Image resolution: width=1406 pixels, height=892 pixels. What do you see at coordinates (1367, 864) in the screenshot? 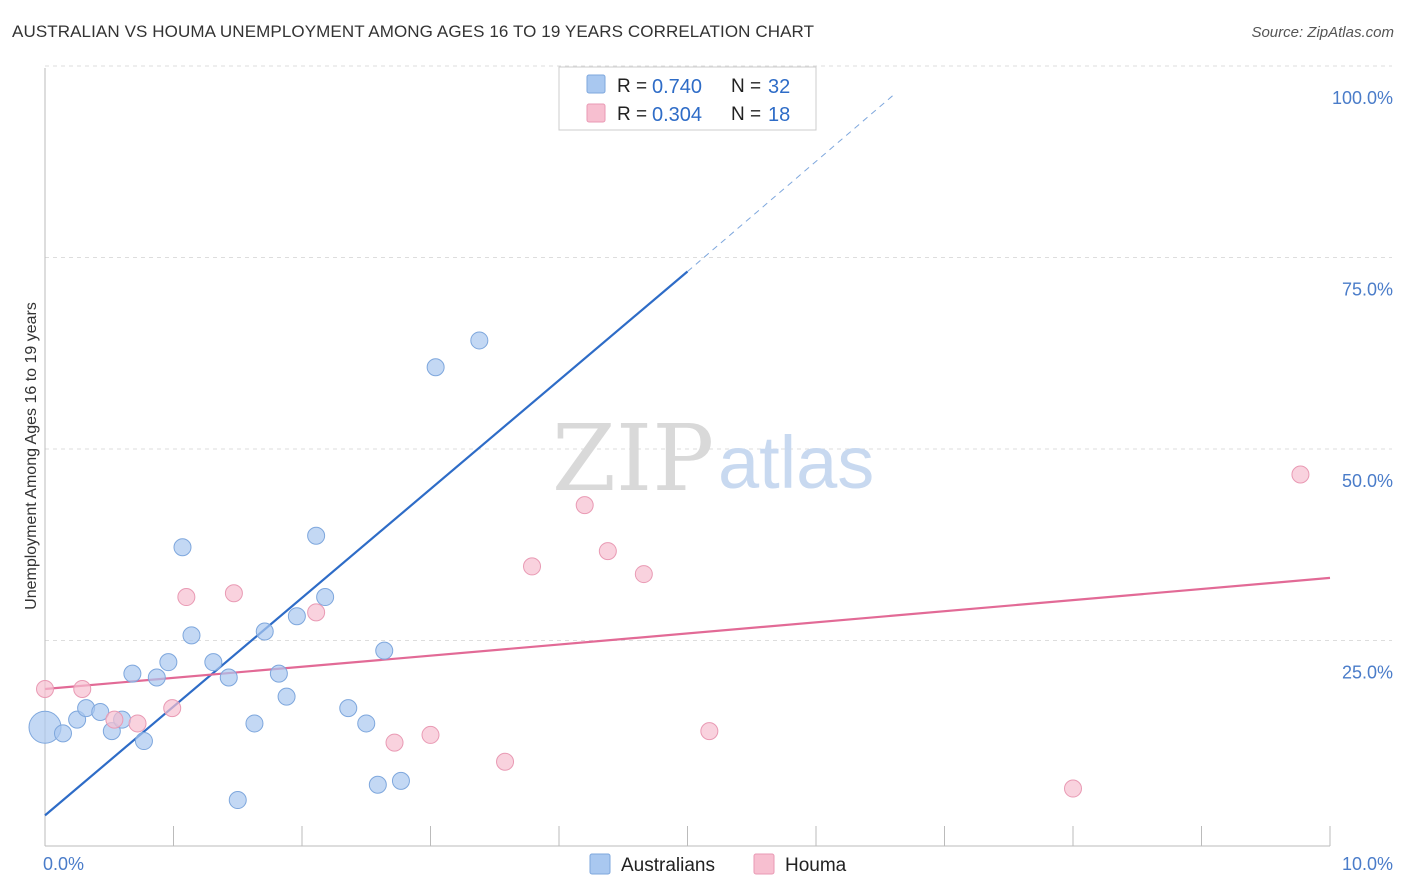
I see `x-tick-label: 10.0%` at bounding box center [1367, 864].